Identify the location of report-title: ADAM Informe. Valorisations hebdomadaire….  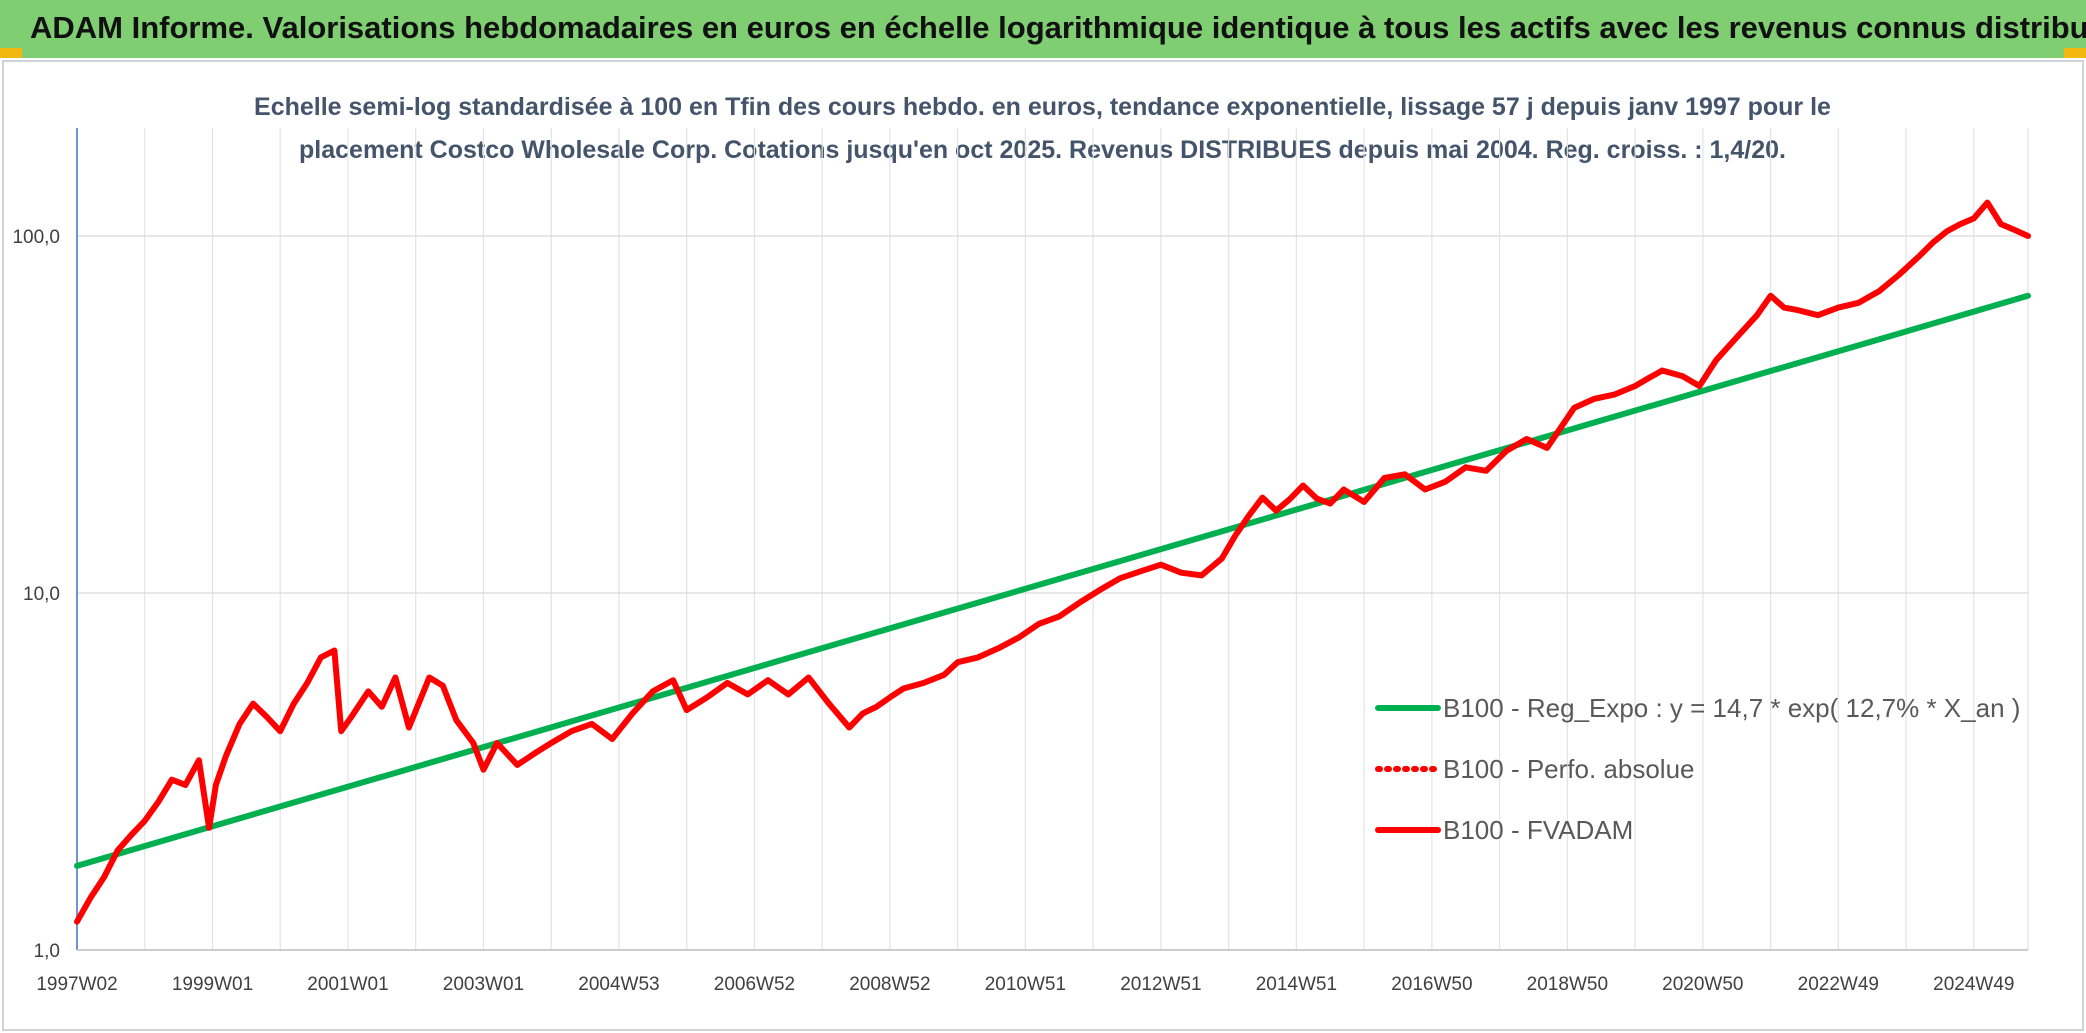
(1058, 27).